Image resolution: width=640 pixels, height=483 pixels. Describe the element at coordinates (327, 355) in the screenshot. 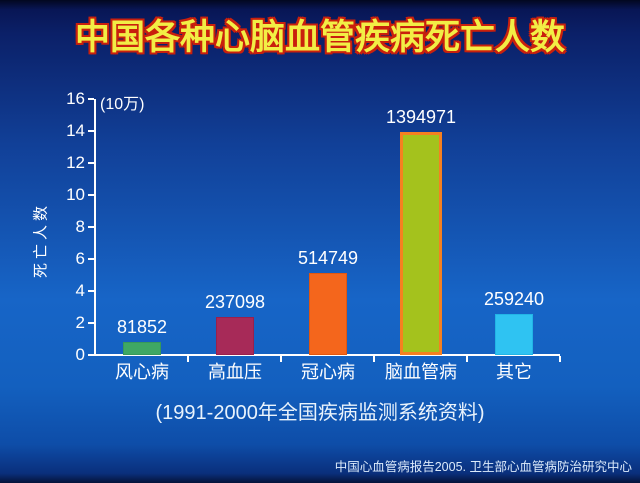

I see `x-axis-line` at that location.